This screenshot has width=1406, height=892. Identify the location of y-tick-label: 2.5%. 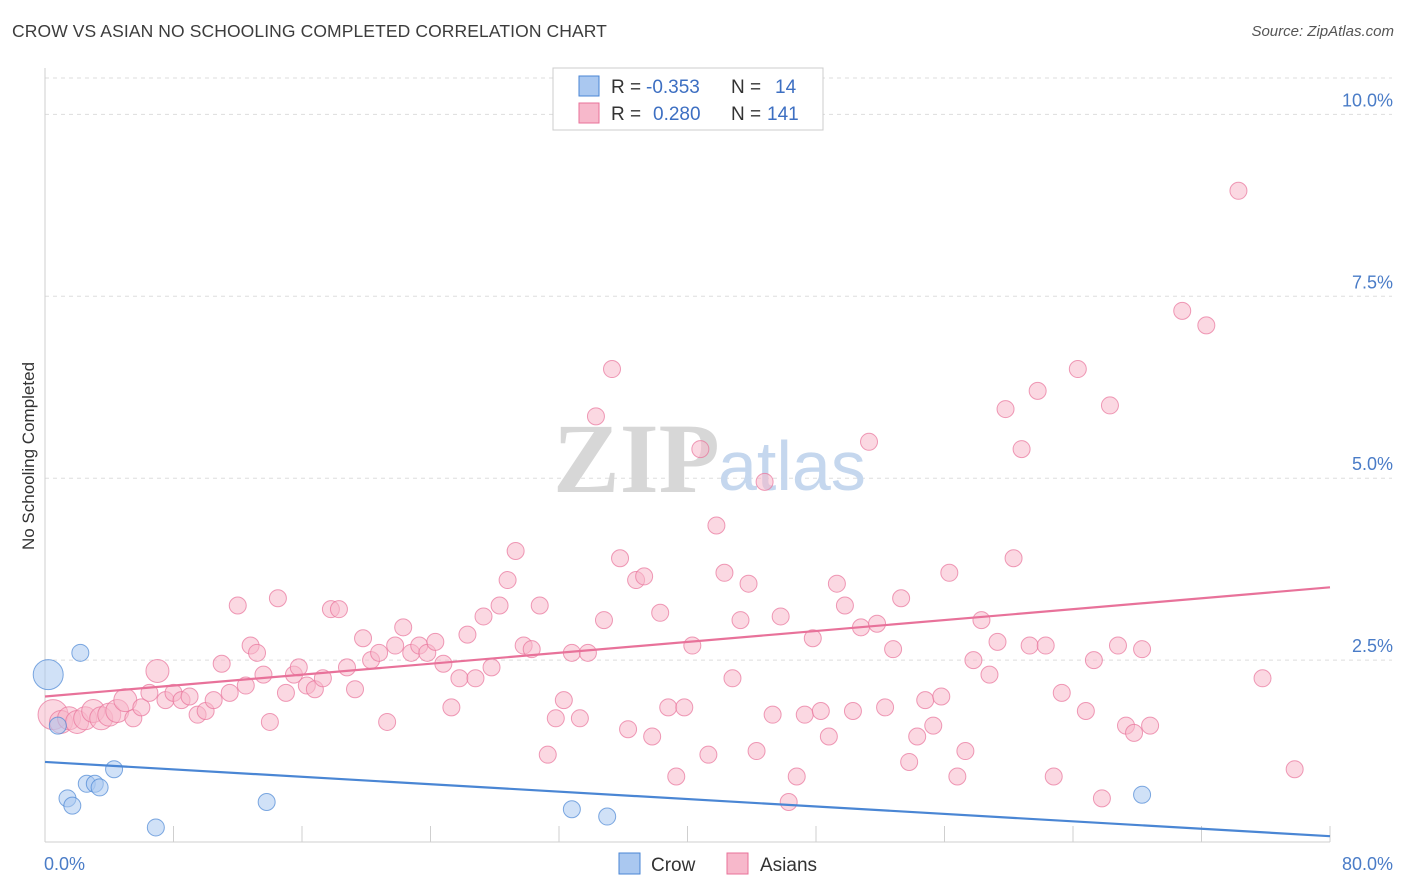
(1372, 646).